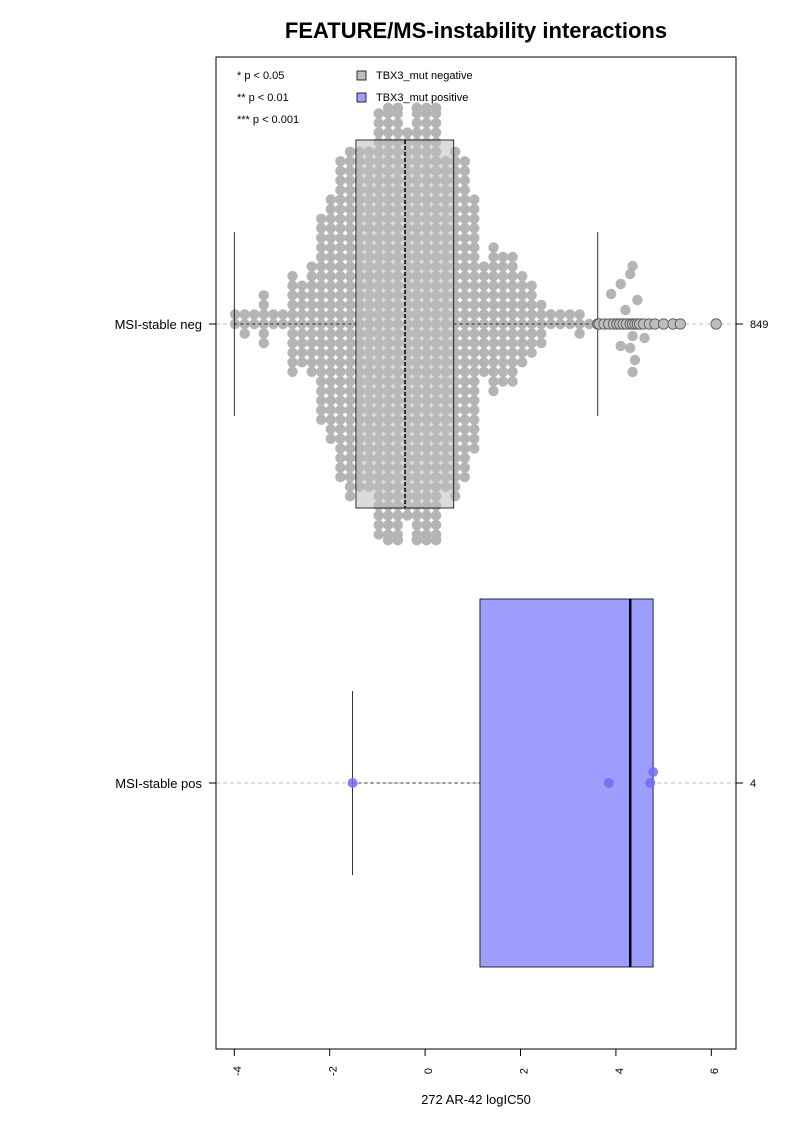 This screenshot has height=1122, width=793. I want to click on x-tick-label: 2, so click(524, 1071).